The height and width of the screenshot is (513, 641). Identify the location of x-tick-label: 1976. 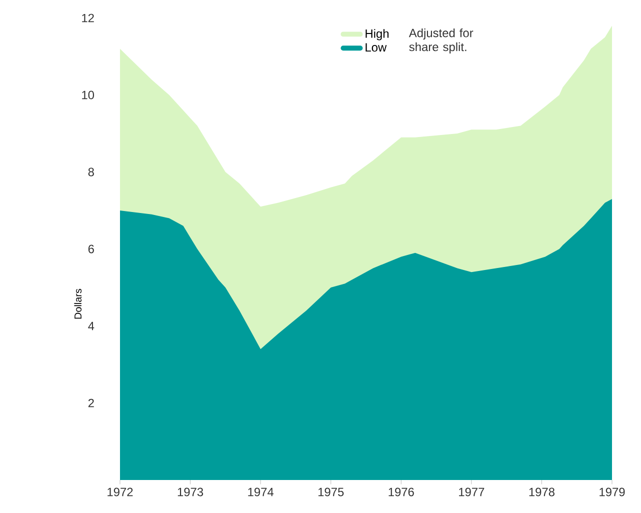
(401, 492).